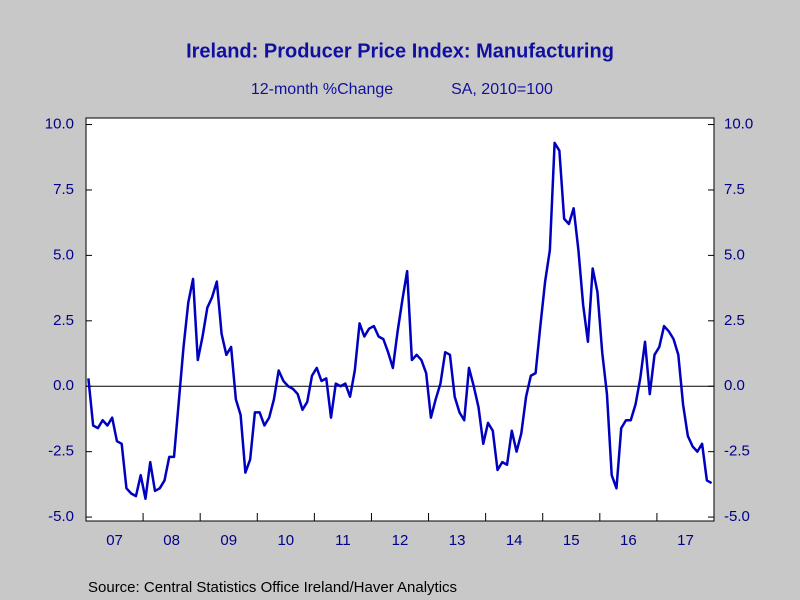  Describe the element at coordinates (737, 451) in the screenshot. I see `y2-tick-label: -2.5` at that location.